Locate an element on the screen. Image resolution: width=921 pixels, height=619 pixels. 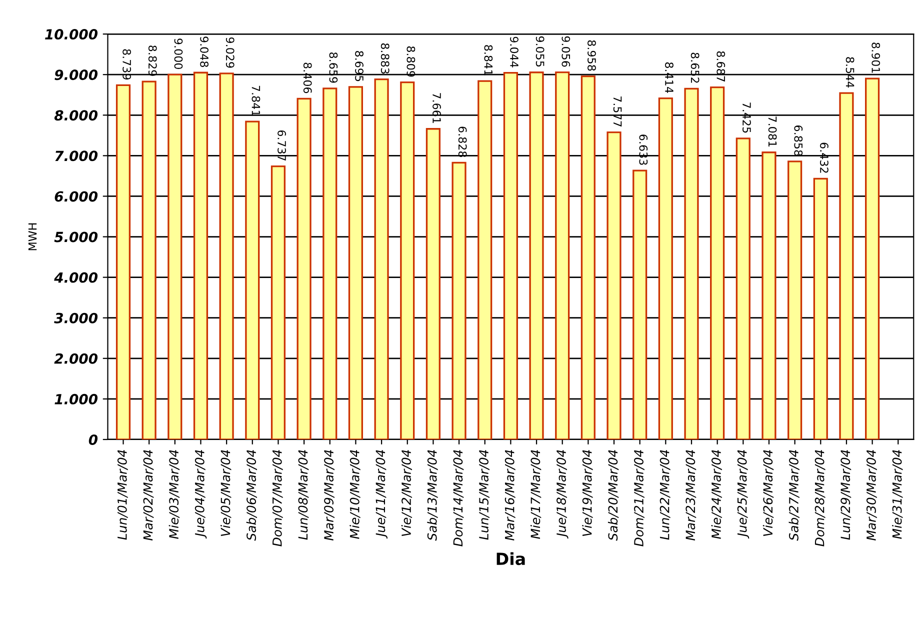
data-label: 8.841 is located at coordinates (488, 60).